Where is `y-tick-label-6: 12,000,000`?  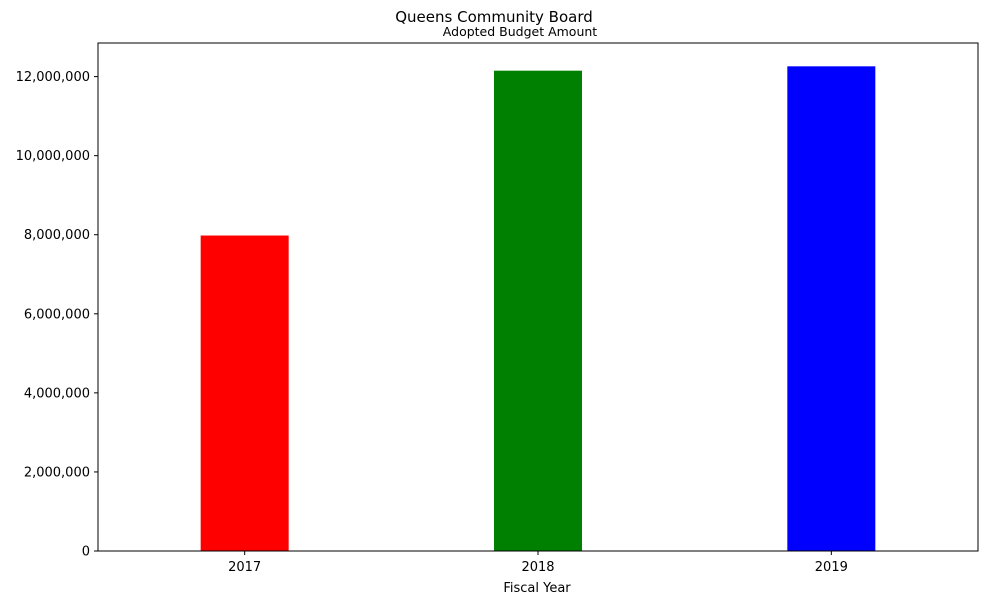
y-tick-label-6: 12,000,000 is located at coordinates (53, 77).